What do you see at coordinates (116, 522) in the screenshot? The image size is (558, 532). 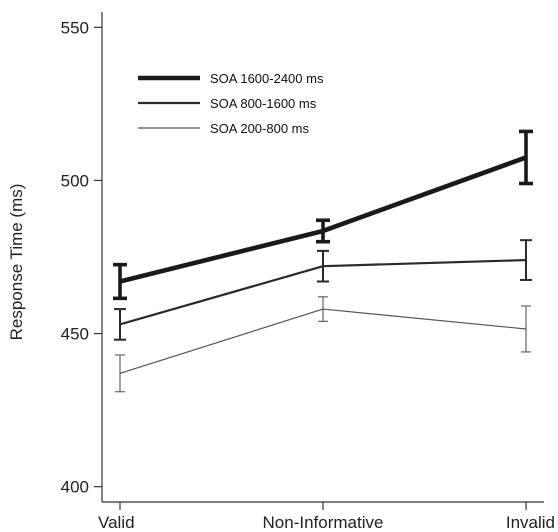 I see `x-tick-label-0: Valid` at bounding box center [116, 522].